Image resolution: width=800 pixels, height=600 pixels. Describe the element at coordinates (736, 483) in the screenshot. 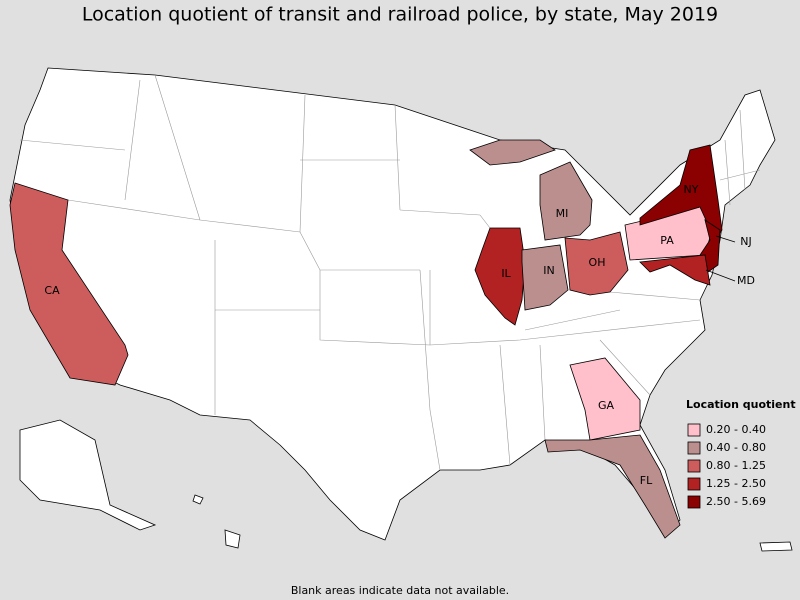

I see `legend-label: 1.25 - 2.50` at that location.